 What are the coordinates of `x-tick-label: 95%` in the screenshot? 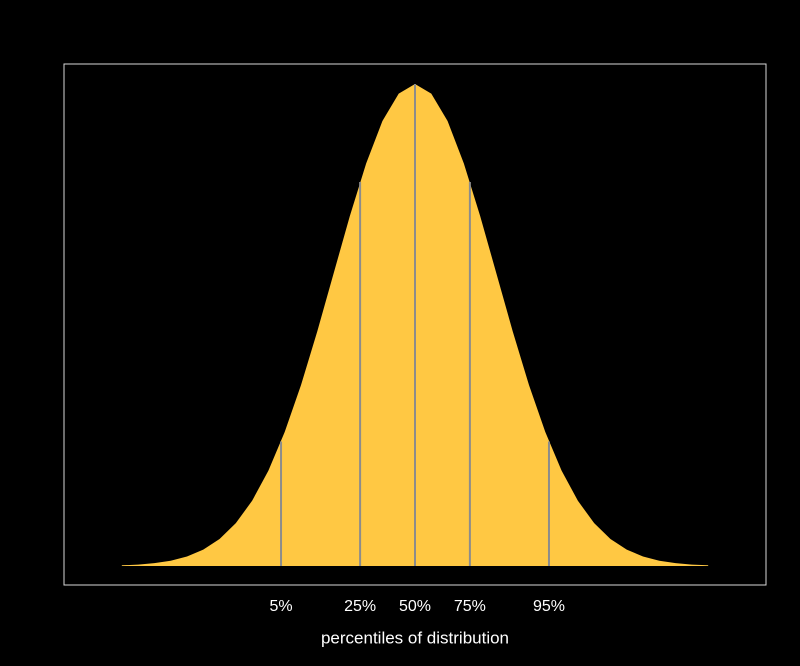 It's located at (549, 606).